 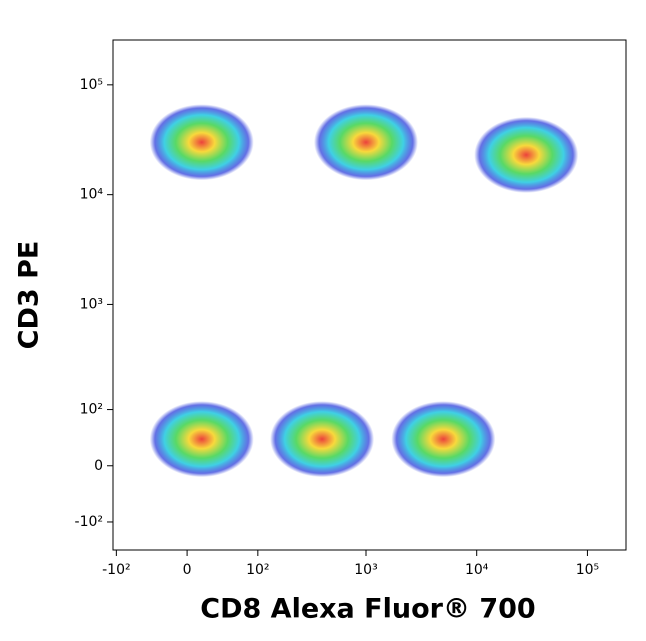 I want to click on y-tick-label: 10⁴, so click(x=92, y=195).